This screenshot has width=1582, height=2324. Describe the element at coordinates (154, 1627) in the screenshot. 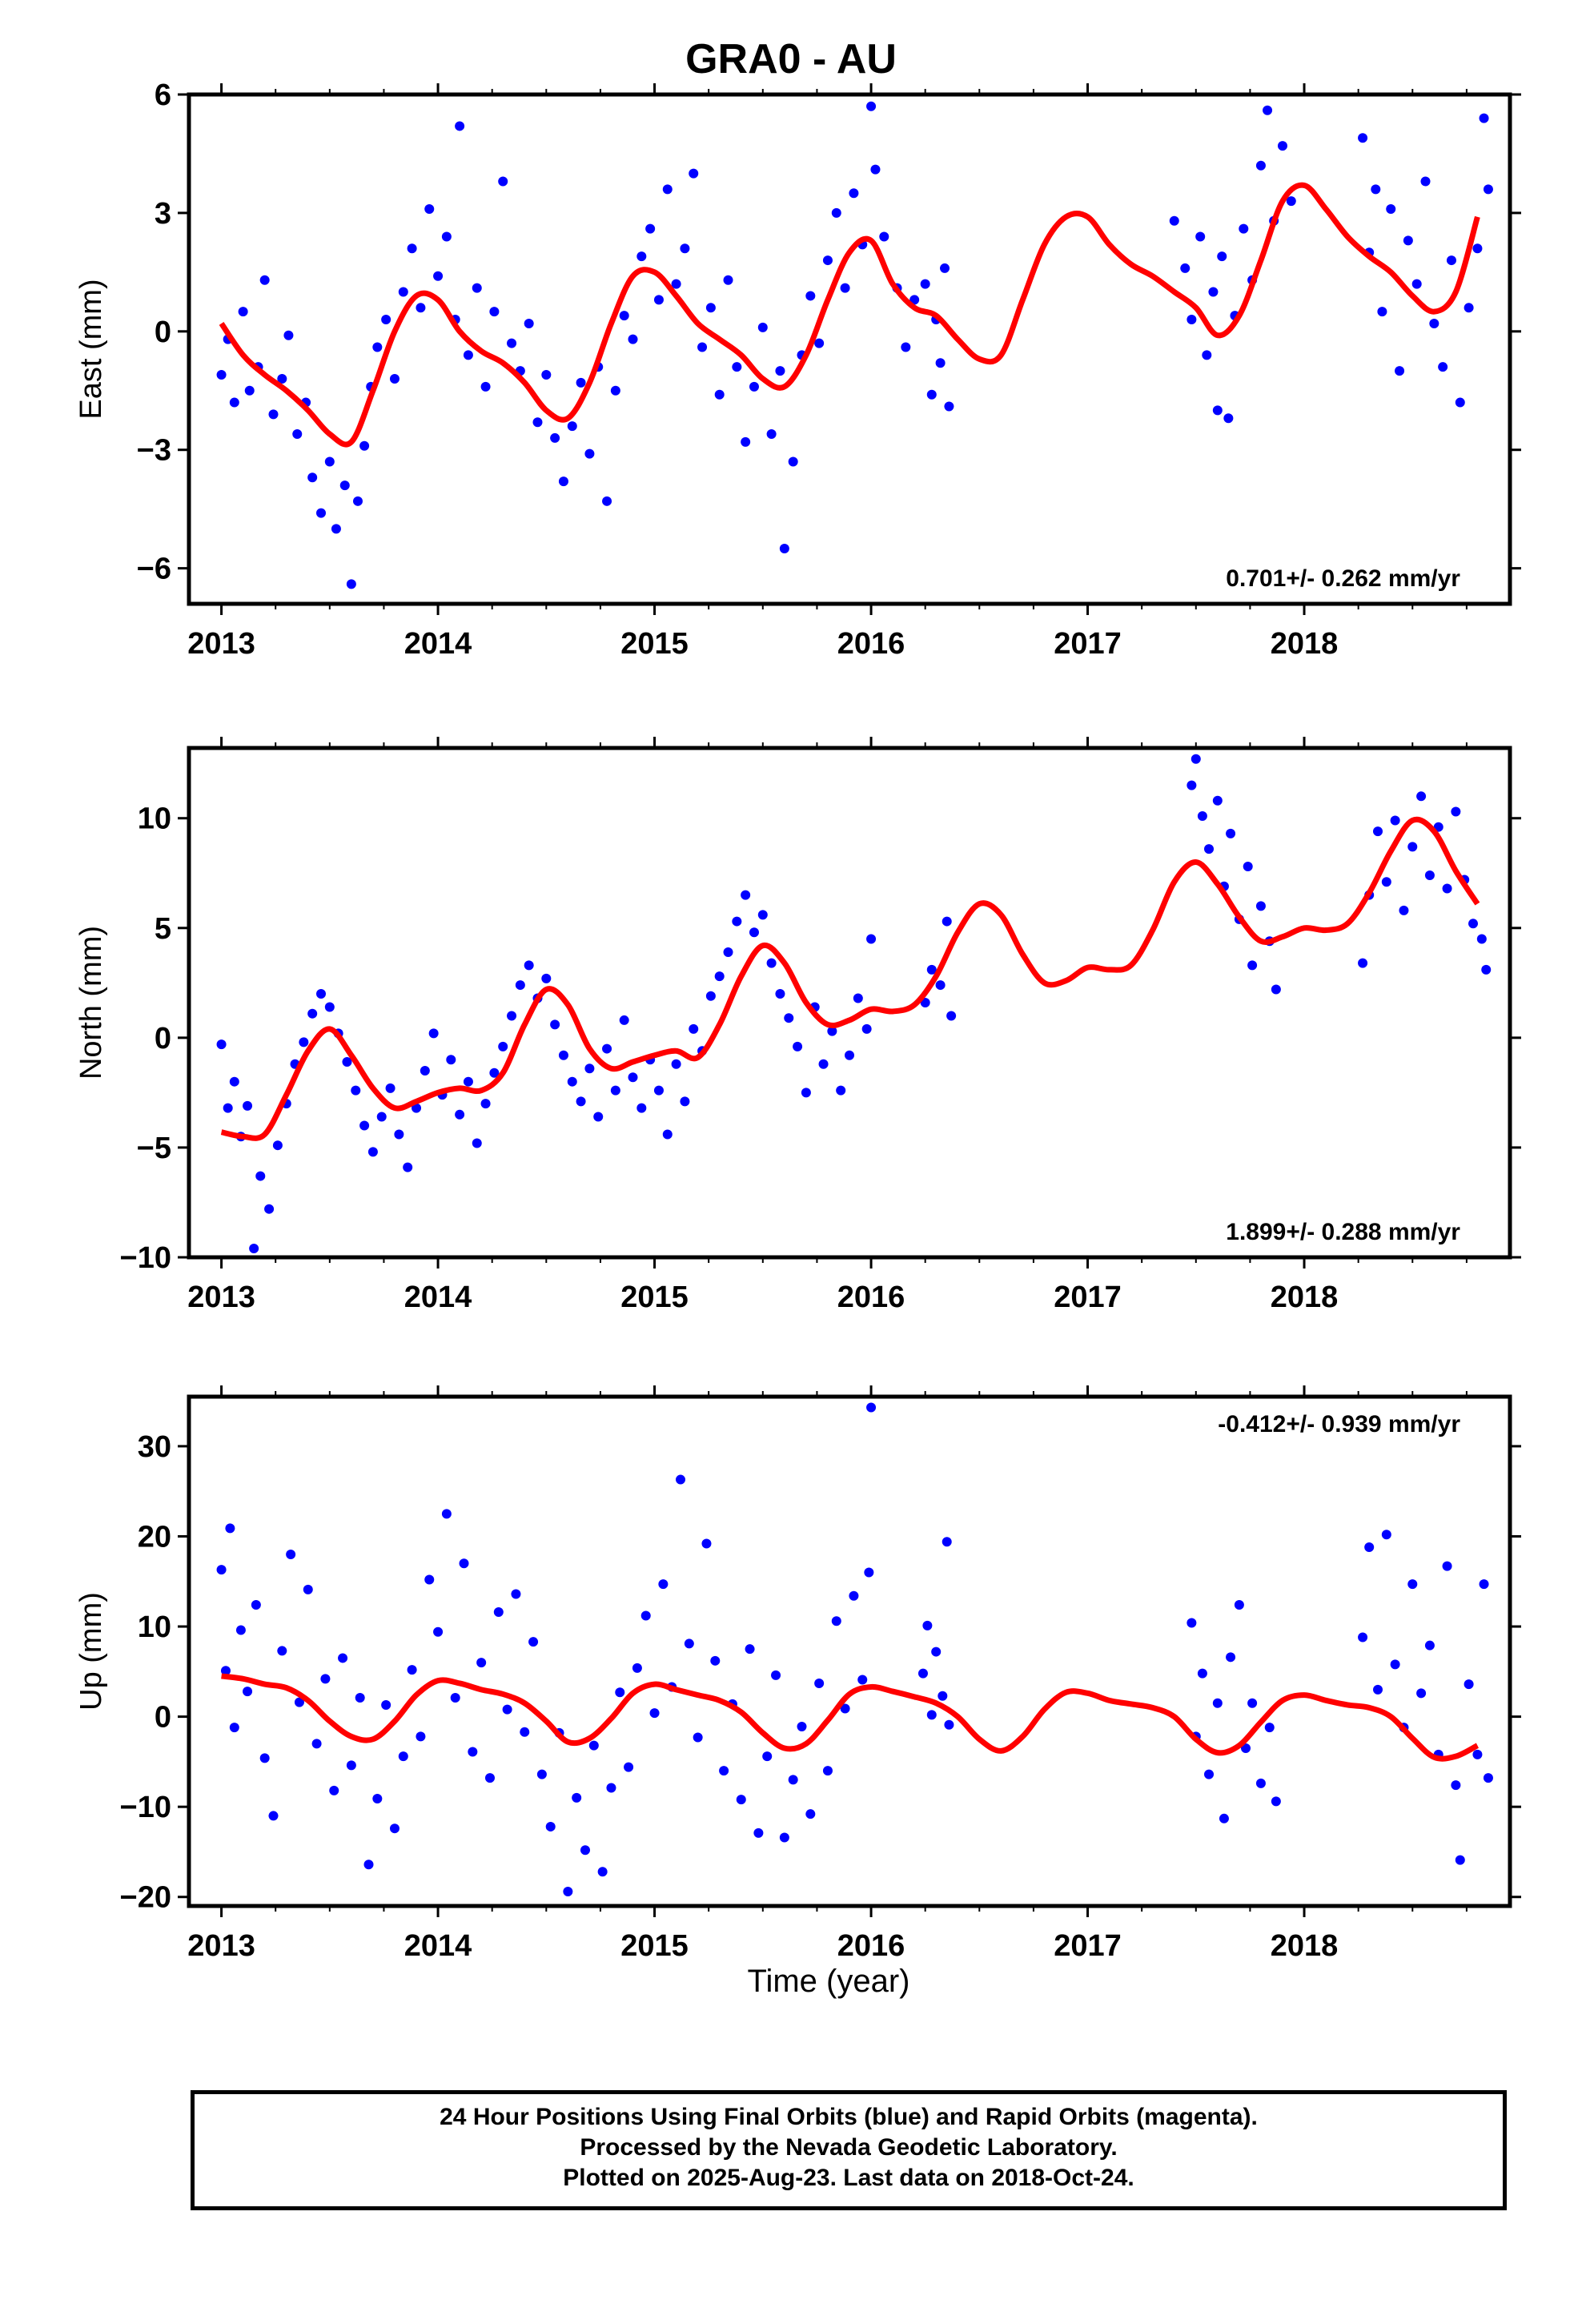

I see `y-tick-label: 10` at that location.